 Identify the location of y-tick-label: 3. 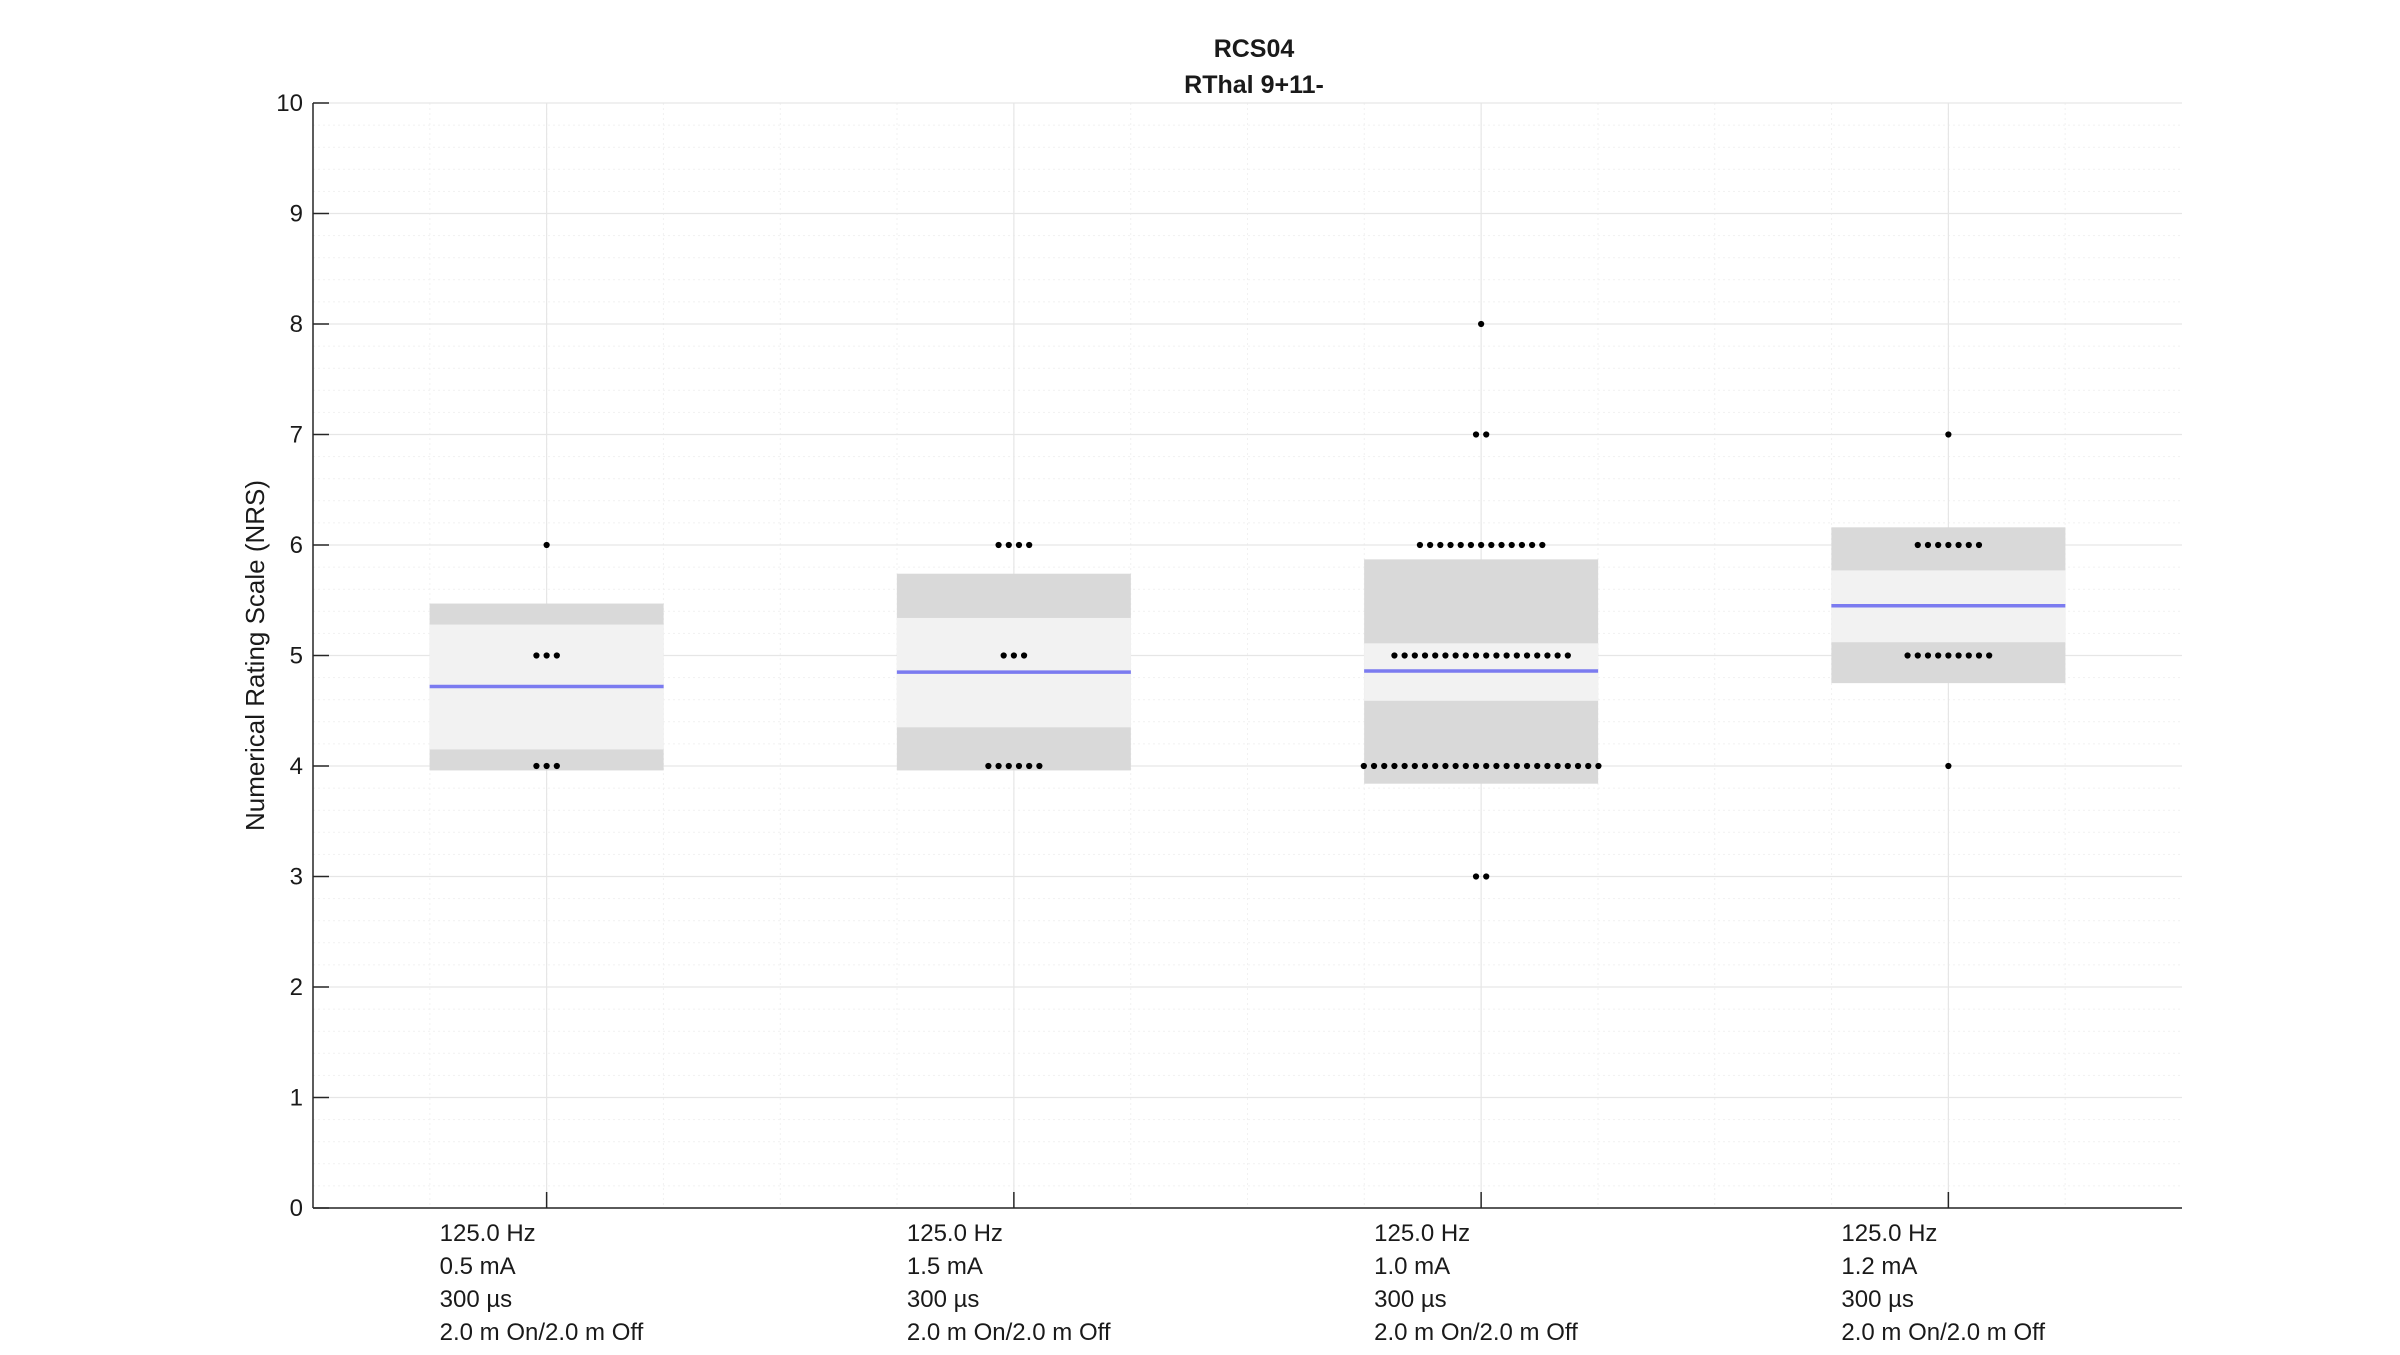
(296, 877).